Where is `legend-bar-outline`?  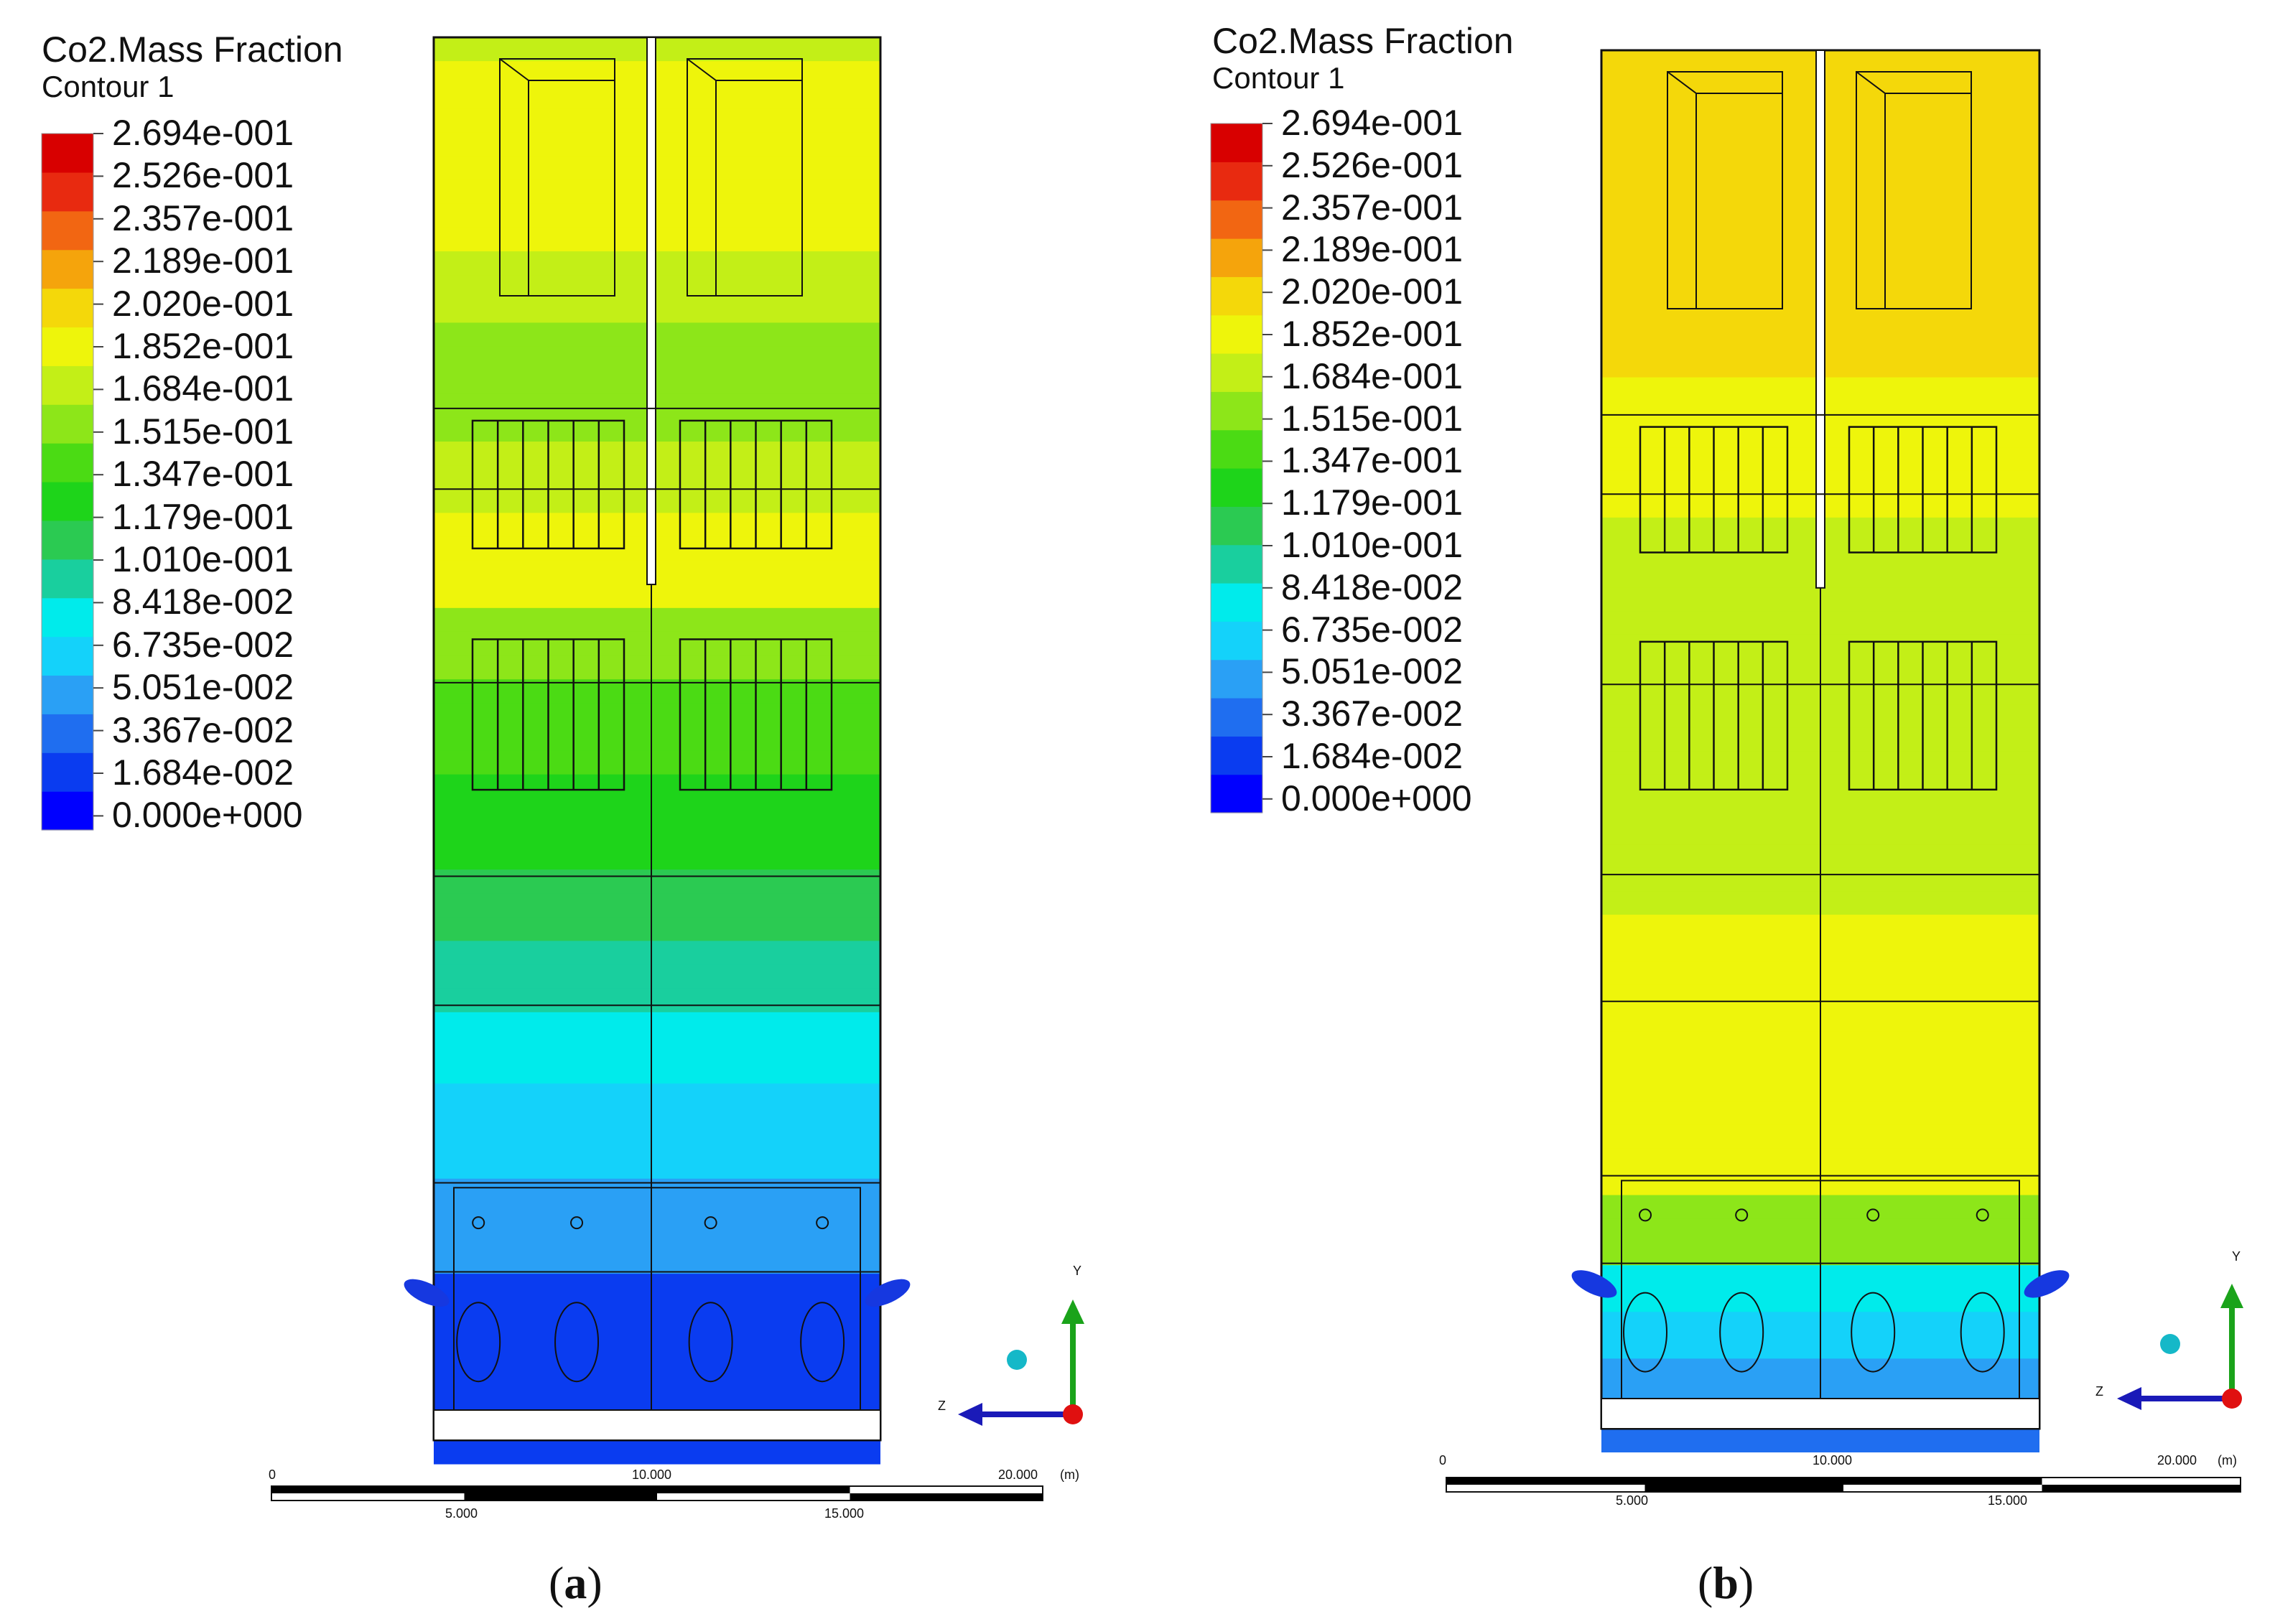 legend-bar-outline is located at coordinates (1236, 468).